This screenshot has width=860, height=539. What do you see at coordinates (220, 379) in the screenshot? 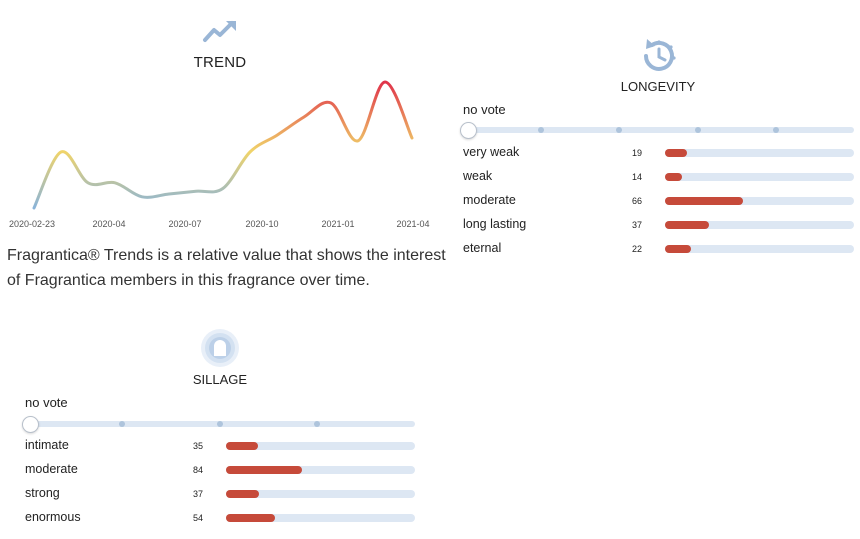
I see `sillage-title: SILLAGE` at bounding box center [220, 379].